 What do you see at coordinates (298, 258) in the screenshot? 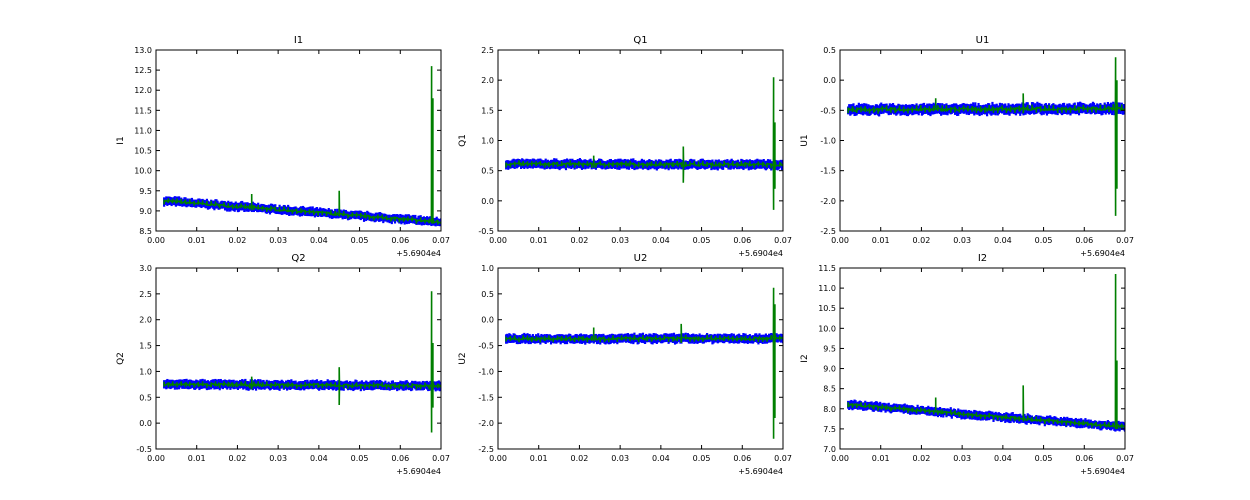
I see `subplot-title: Q2` at bounding box center [298, 258].